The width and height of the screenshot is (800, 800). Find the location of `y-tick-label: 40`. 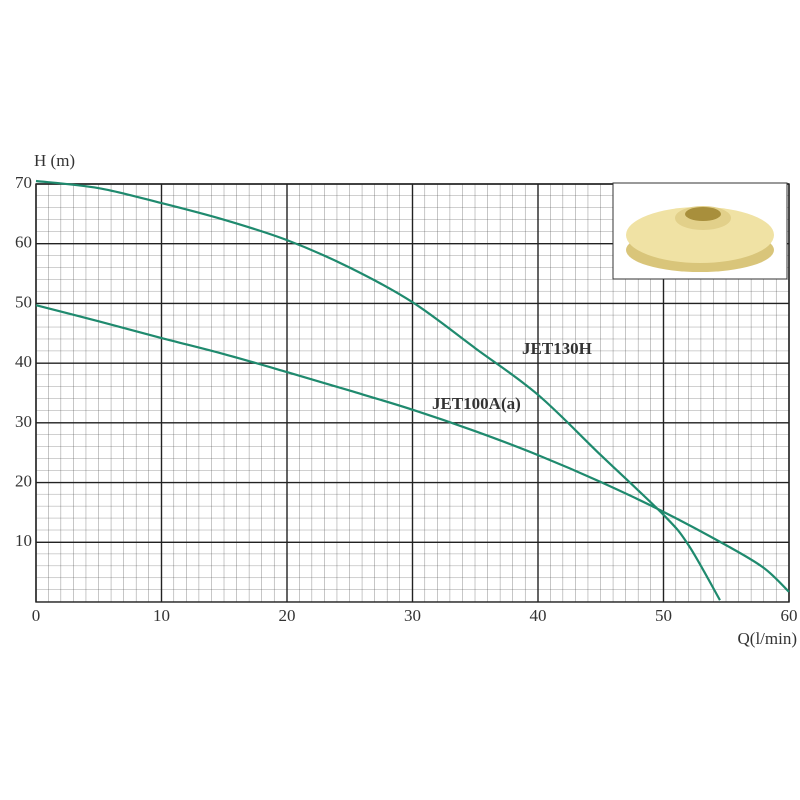

y-tick-label: 40 is located at coordinates (23, 361).